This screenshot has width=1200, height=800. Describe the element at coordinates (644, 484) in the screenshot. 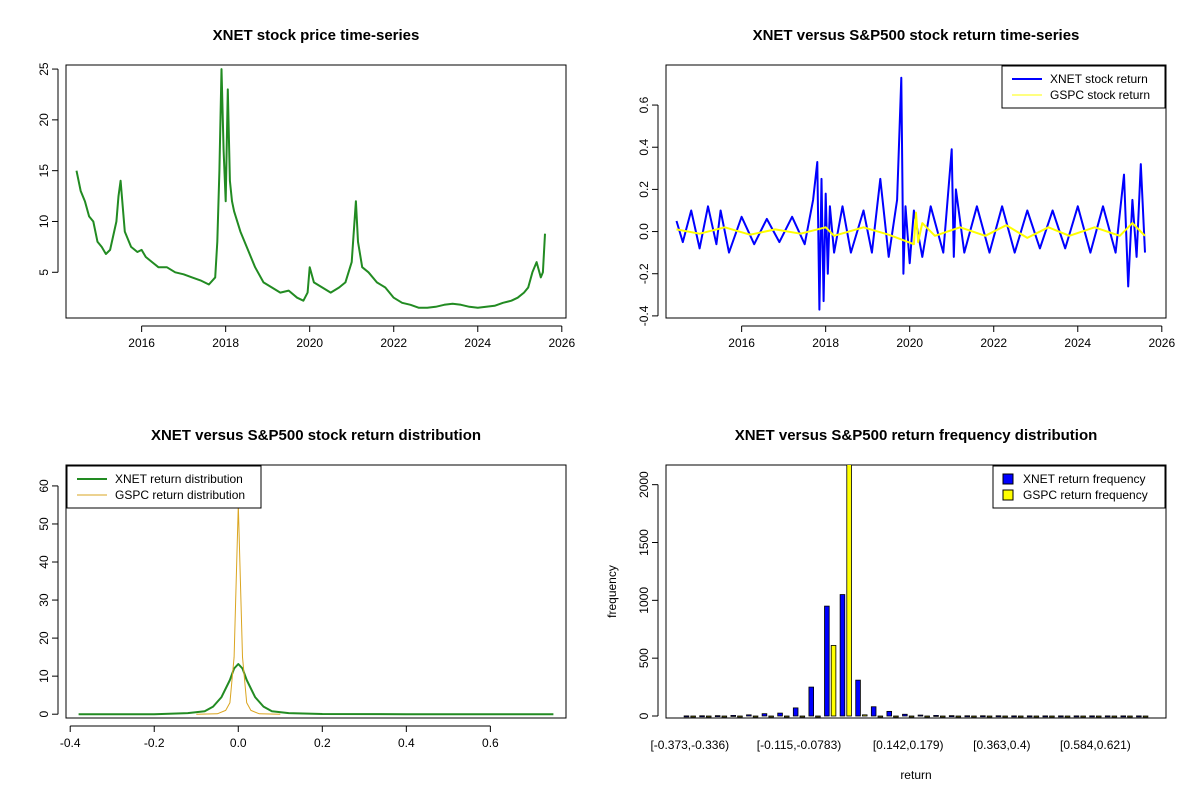

I see `frequency-y-tick-label: 2000` at that location.